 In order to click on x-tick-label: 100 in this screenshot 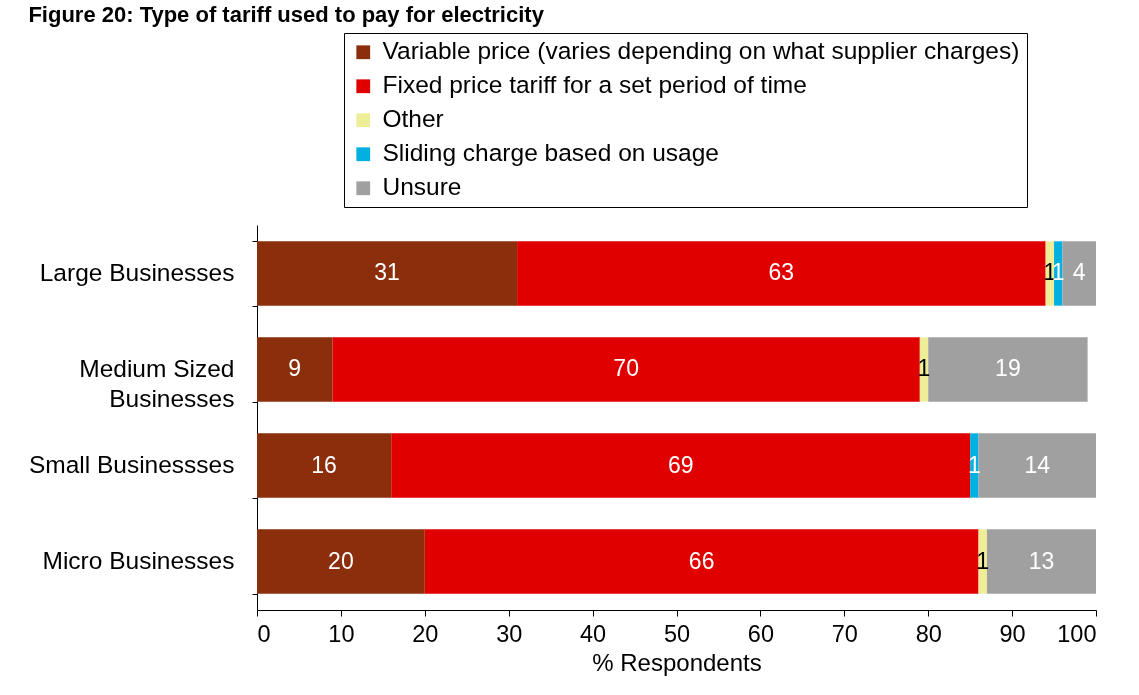, I will do `click(1077, 633)`.